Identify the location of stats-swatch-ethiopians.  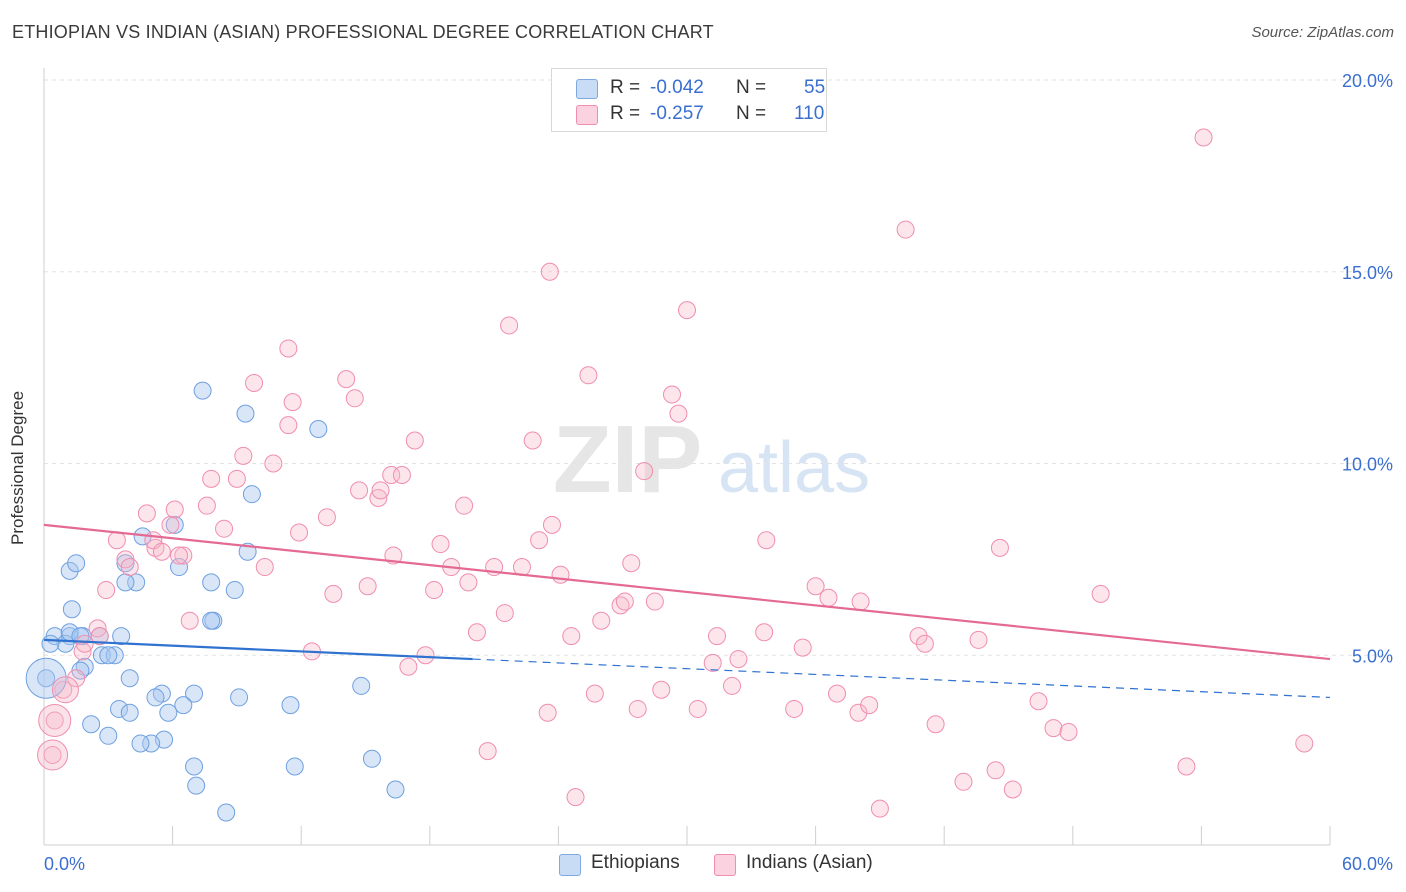
(587, 89).